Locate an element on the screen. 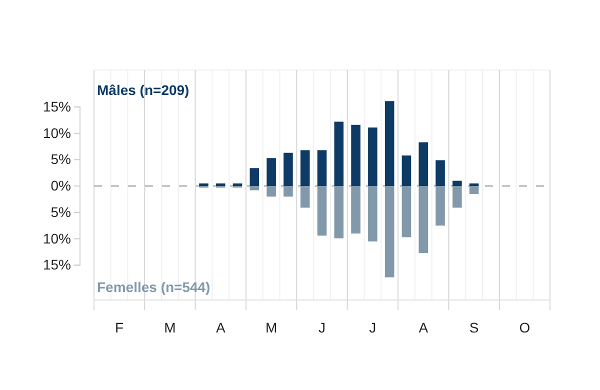 The width and height of the screenshot is (600, 390). y-tick-label: 0% is located at coordinates (60, 186).